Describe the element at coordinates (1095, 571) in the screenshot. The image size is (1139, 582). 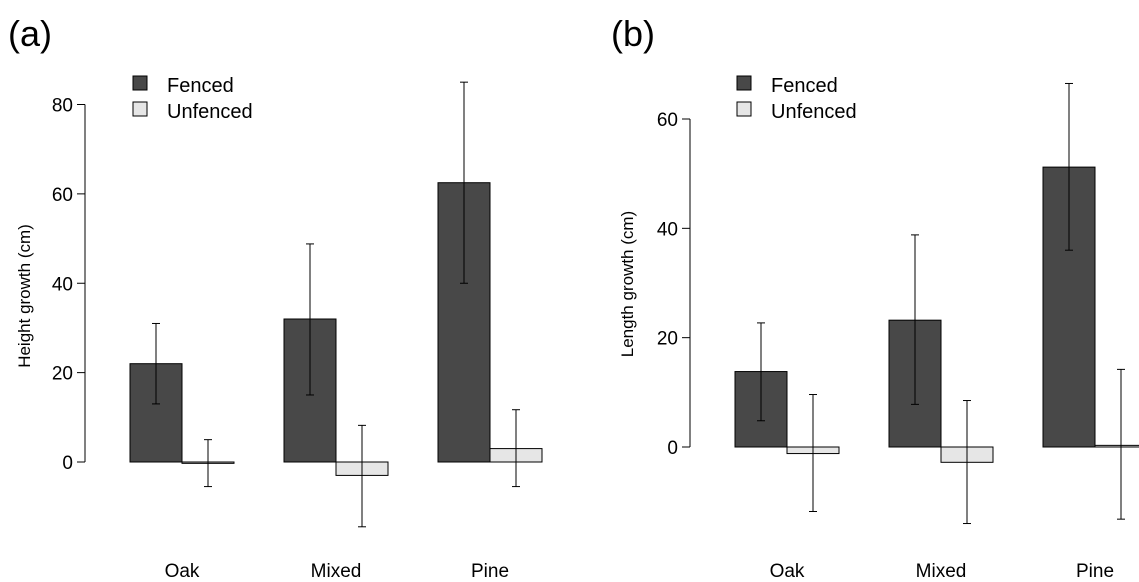
I see `panel-b-category-label-pine: Pine` at that location.